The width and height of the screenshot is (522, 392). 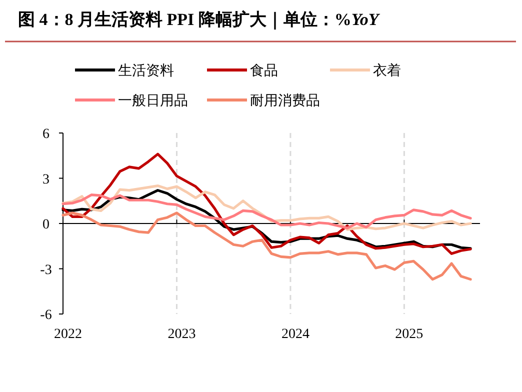 What do you see at coordinates (295, 334) in the screenshot?
I see `x-tick-label: 2024` at bounding box center [295, 334].